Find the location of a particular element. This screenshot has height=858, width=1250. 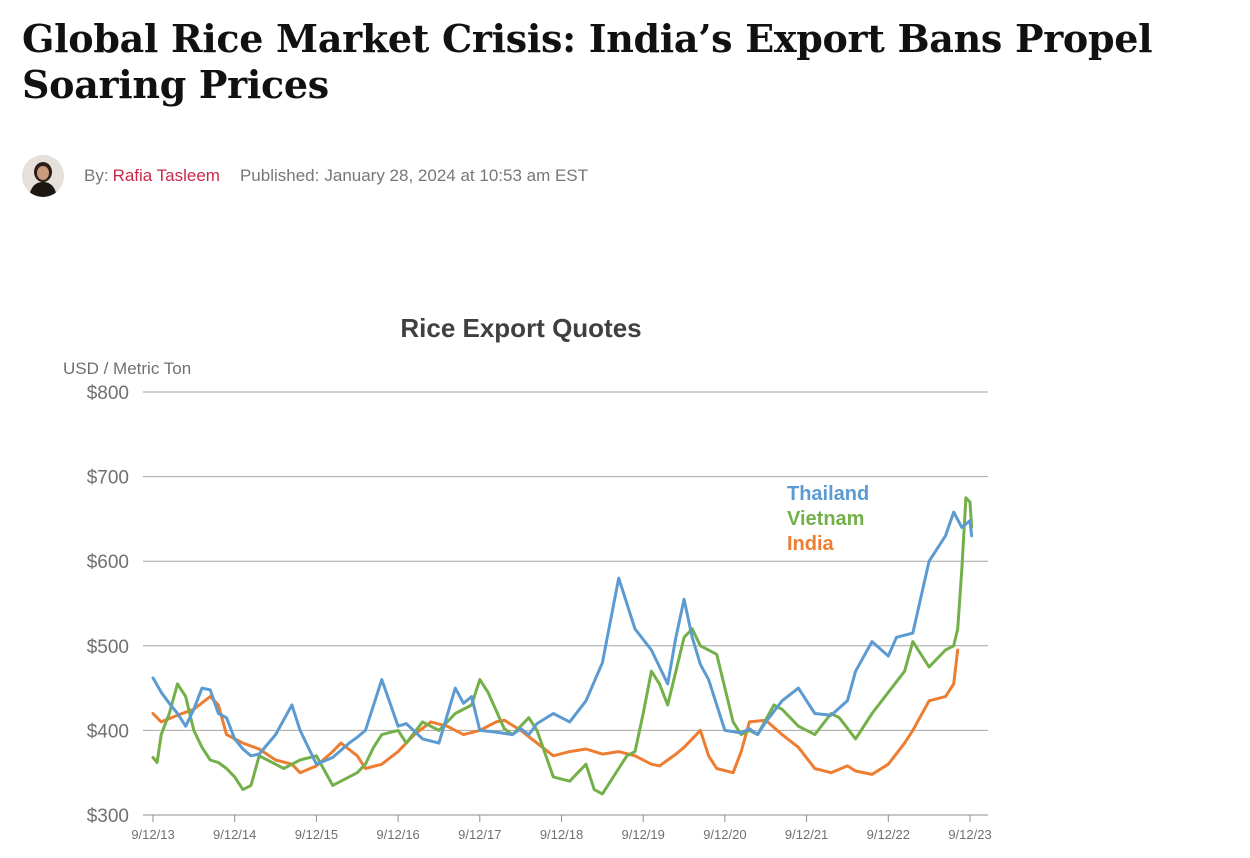

byline-prefix: By: is located at coordinates (96, 175).